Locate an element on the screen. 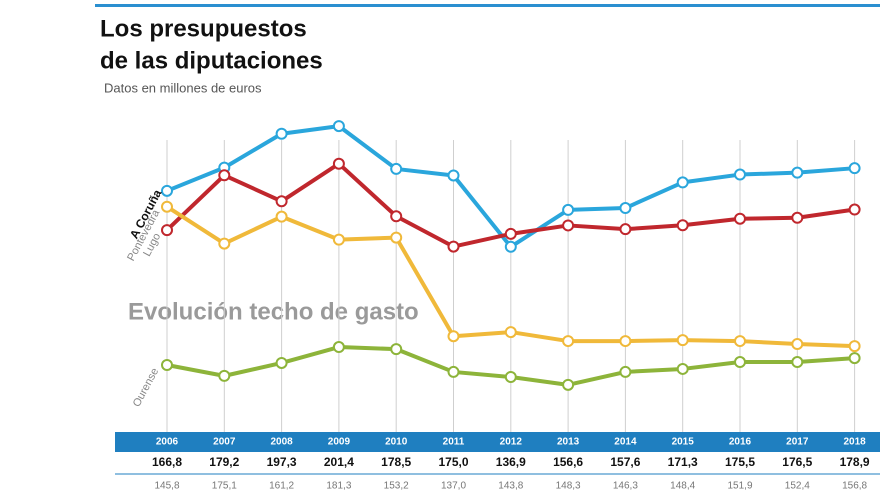 This screenshot has height=495, width=880. table-value: 178,5 is located at coordinates (396, 462).